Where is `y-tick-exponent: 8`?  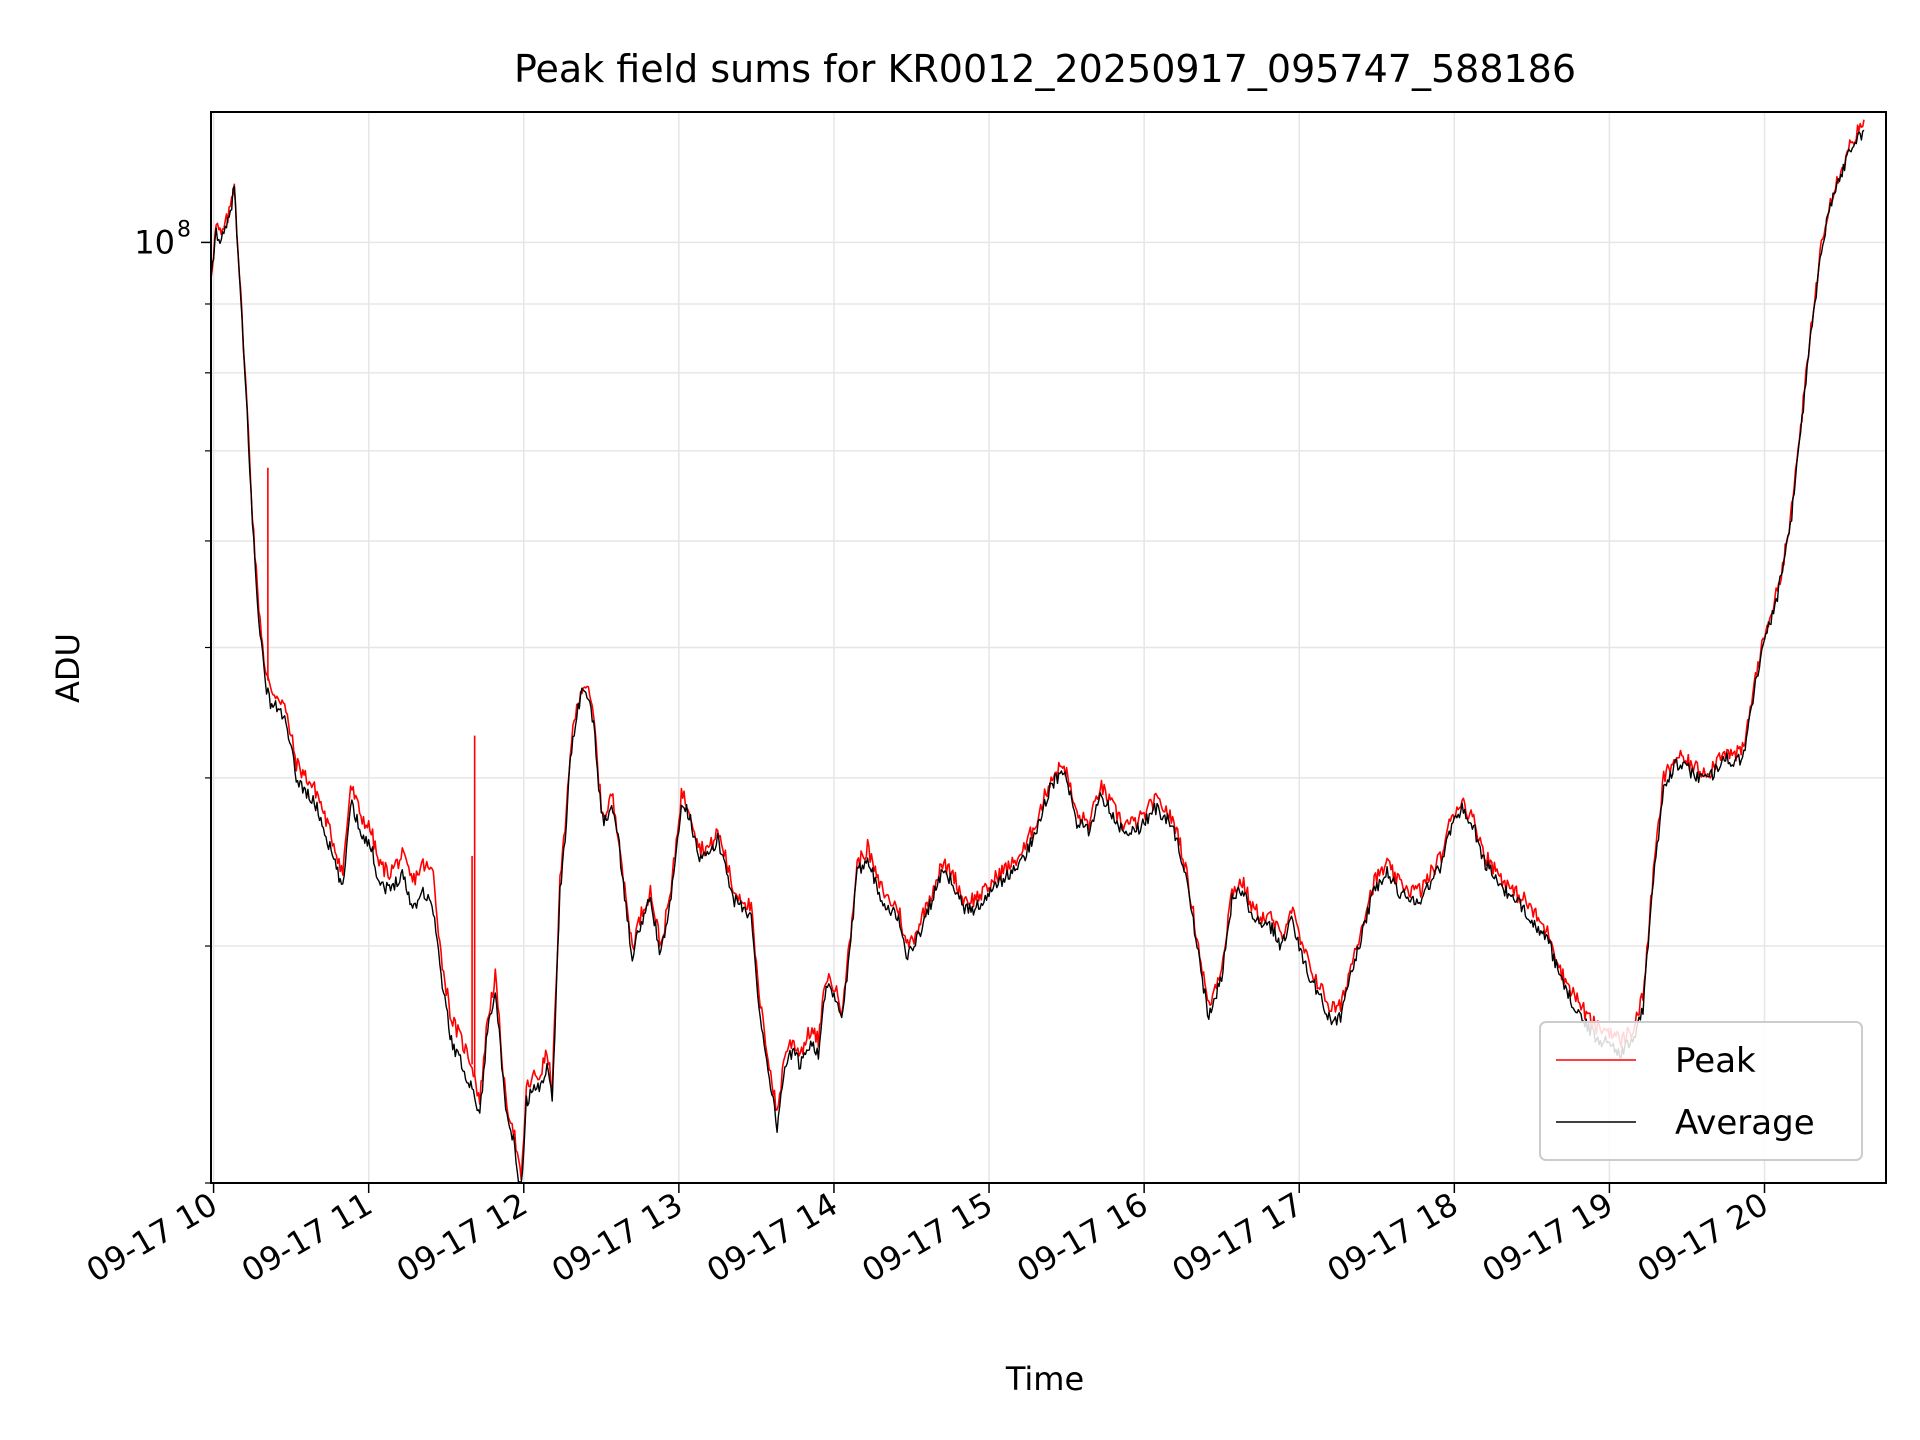
y-tick-exponent: 8 is located at coordinates (184, 229).